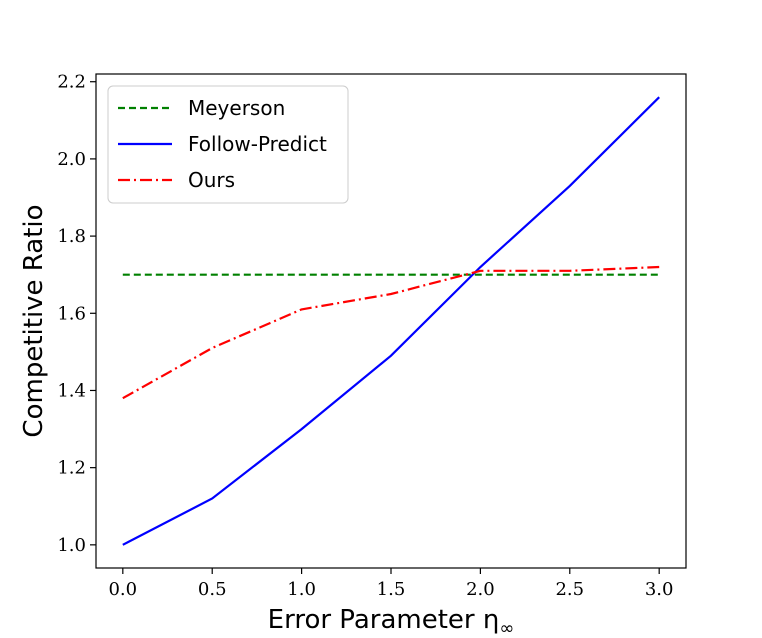 The width and height of the screenshot is (762, 638). I want to click on y-tick-label: 1.0, so click(71, 545).